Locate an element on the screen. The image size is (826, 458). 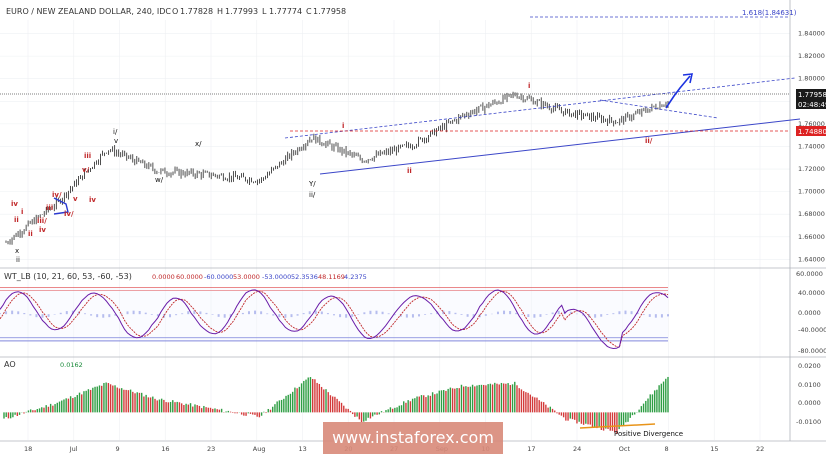
wave-label-ii-slash-black: ii/ is located at coordinates (312, 195).